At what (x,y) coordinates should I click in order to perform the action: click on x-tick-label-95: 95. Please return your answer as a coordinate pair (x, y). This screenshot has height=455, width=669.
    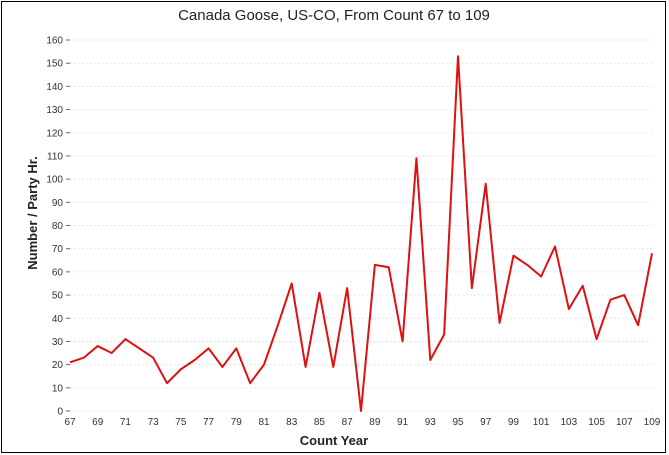
    Looking at the image, I should click on (458, 422).